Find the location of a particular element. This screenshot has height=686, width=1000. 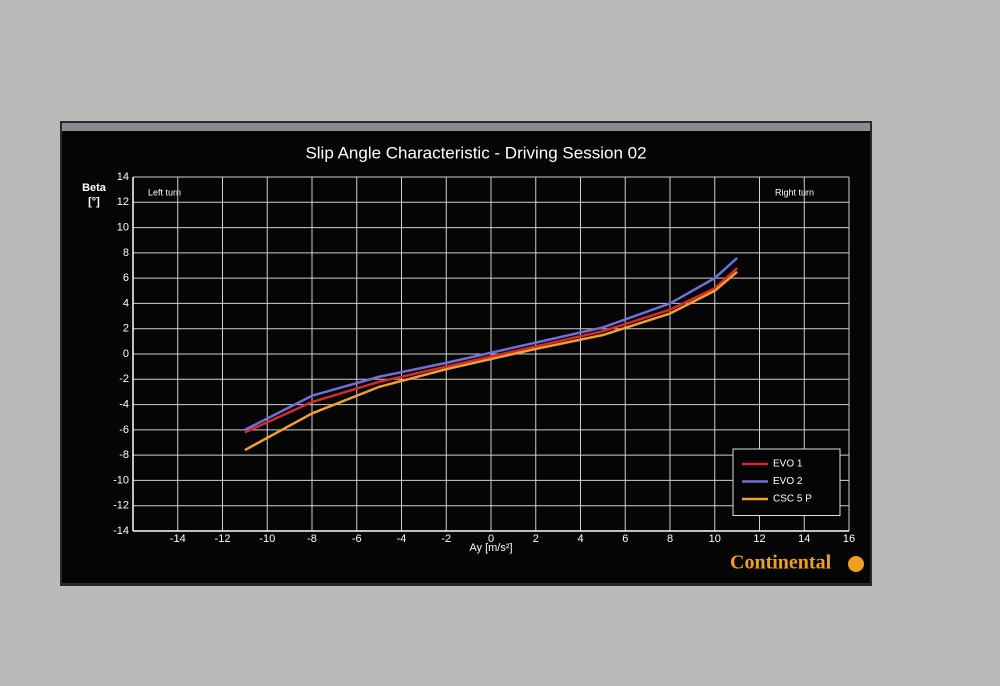

x-tick-label: -4 is located at coordinates (402, 539).